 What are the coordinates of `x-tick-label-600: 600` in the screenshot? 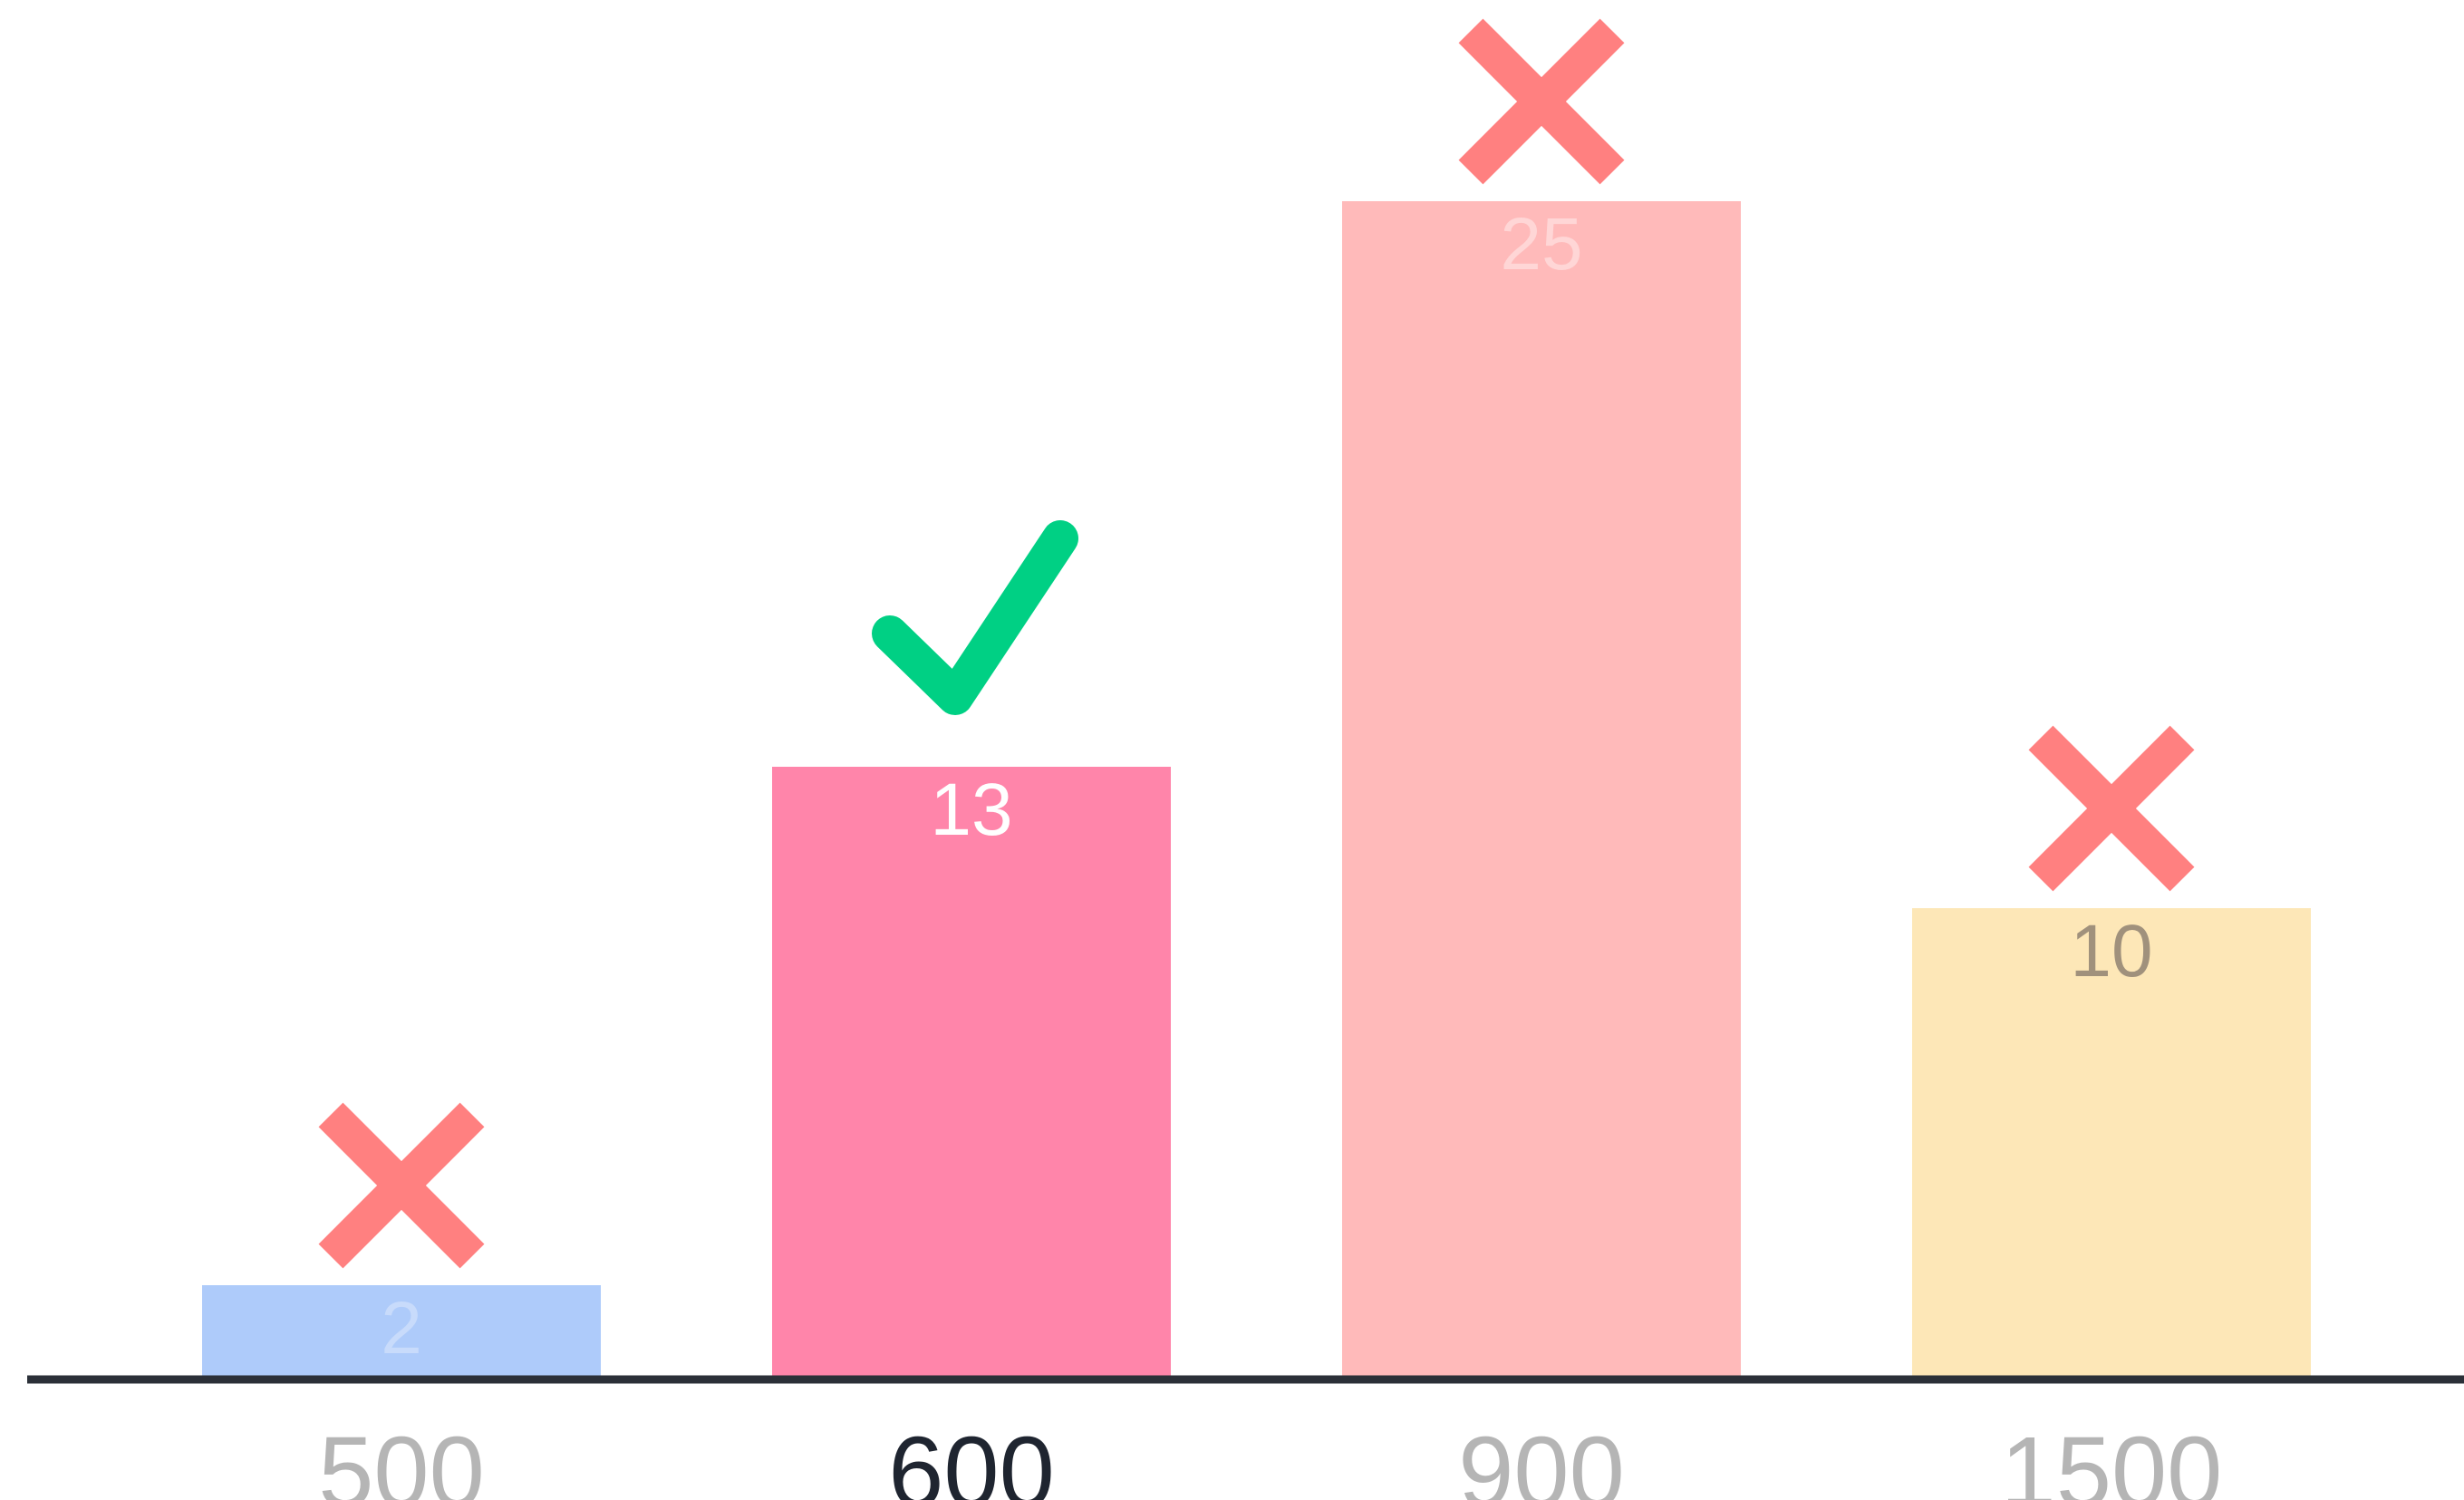 It's located at (971, 1458).